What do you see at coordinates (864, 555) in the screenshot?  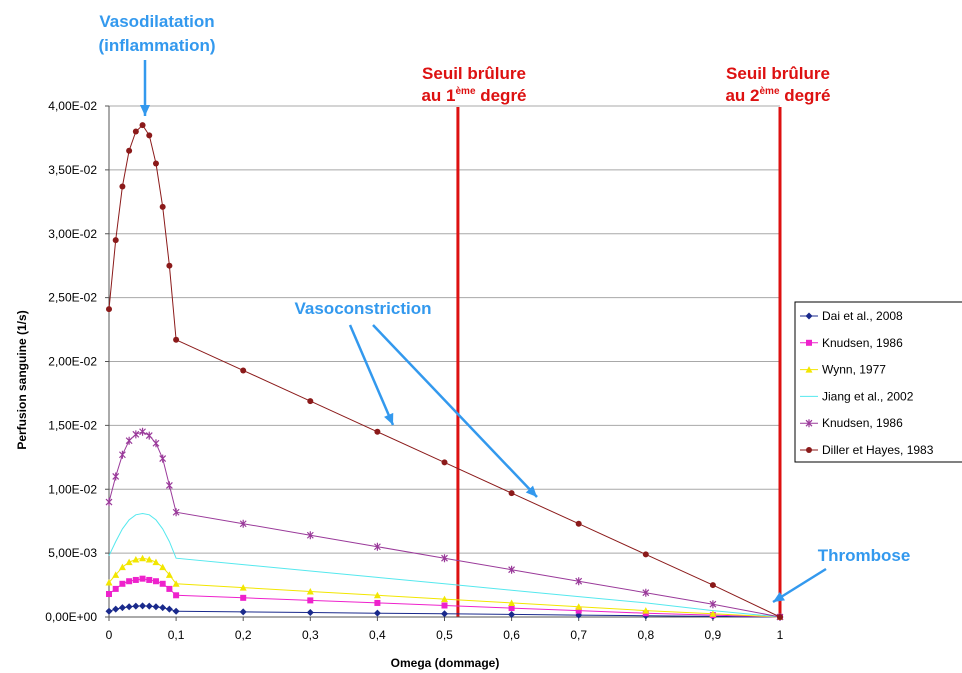 I see `thrombose-label: Thrombose` at bounding box center [864, 555].